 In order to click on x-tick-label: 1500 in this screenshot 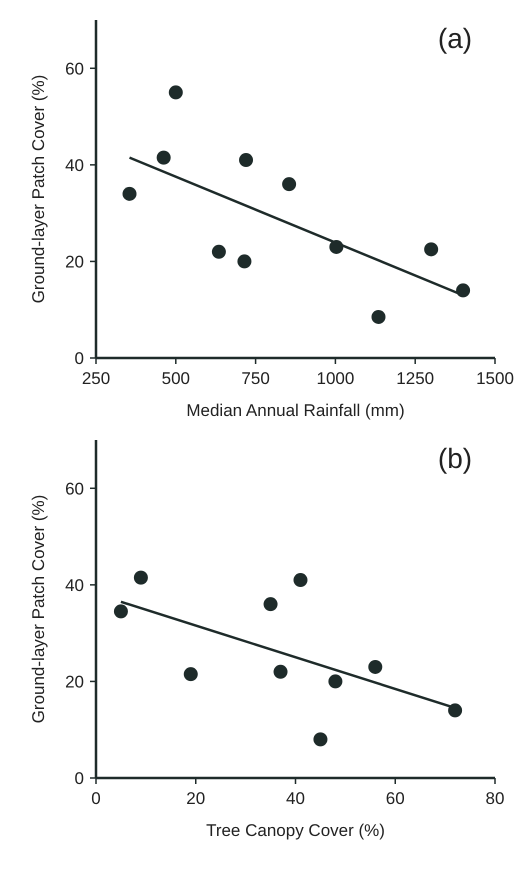, I will do `click(495, 378)`.